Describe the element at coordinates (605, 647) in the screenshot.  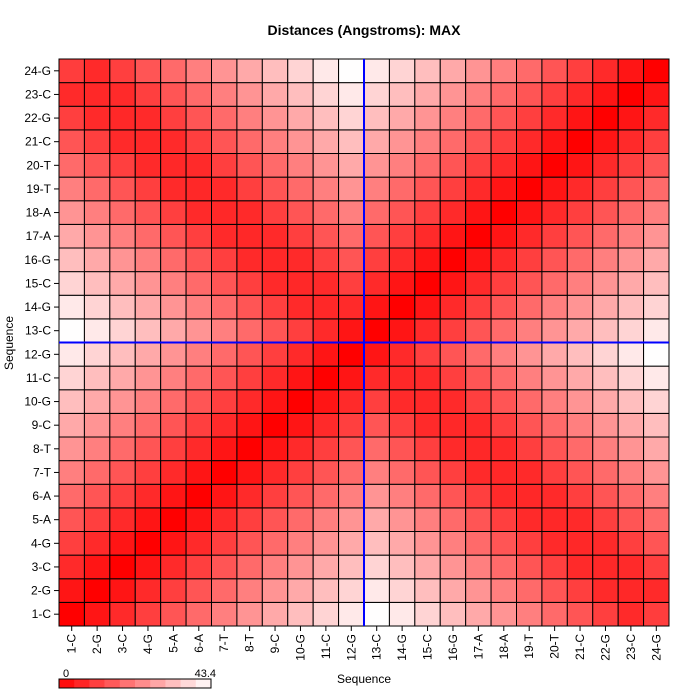
I see `x-tick-label: 22-G` at that location.